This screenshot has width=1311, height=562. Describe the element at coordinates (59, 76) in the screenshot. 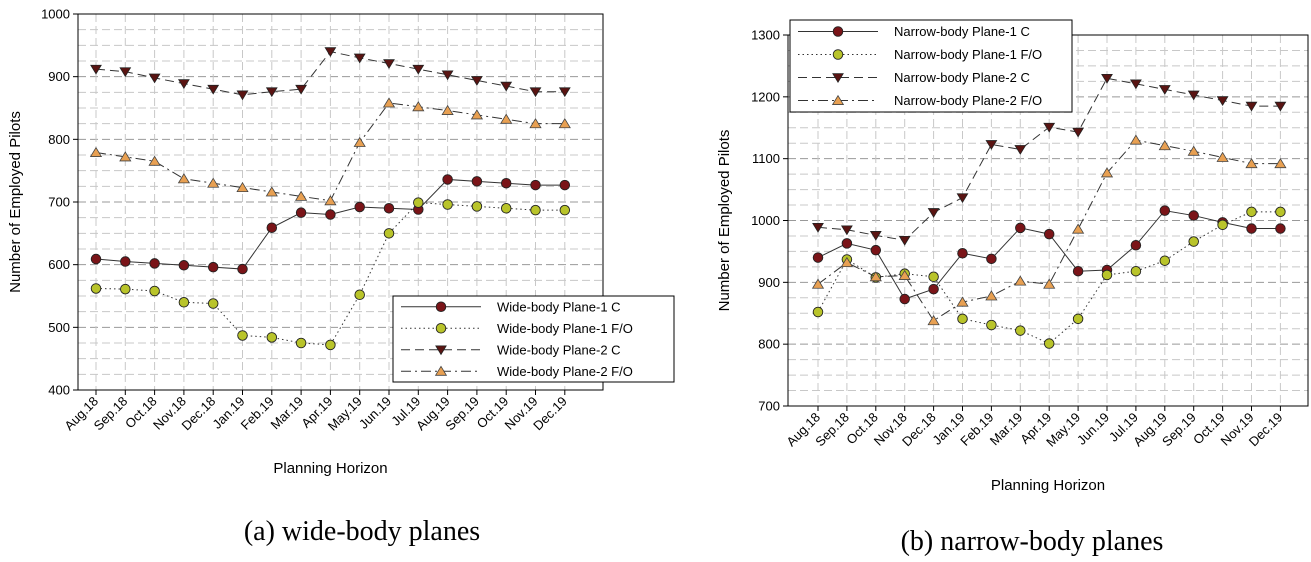

I see `y-tick-label: 900` at that location.